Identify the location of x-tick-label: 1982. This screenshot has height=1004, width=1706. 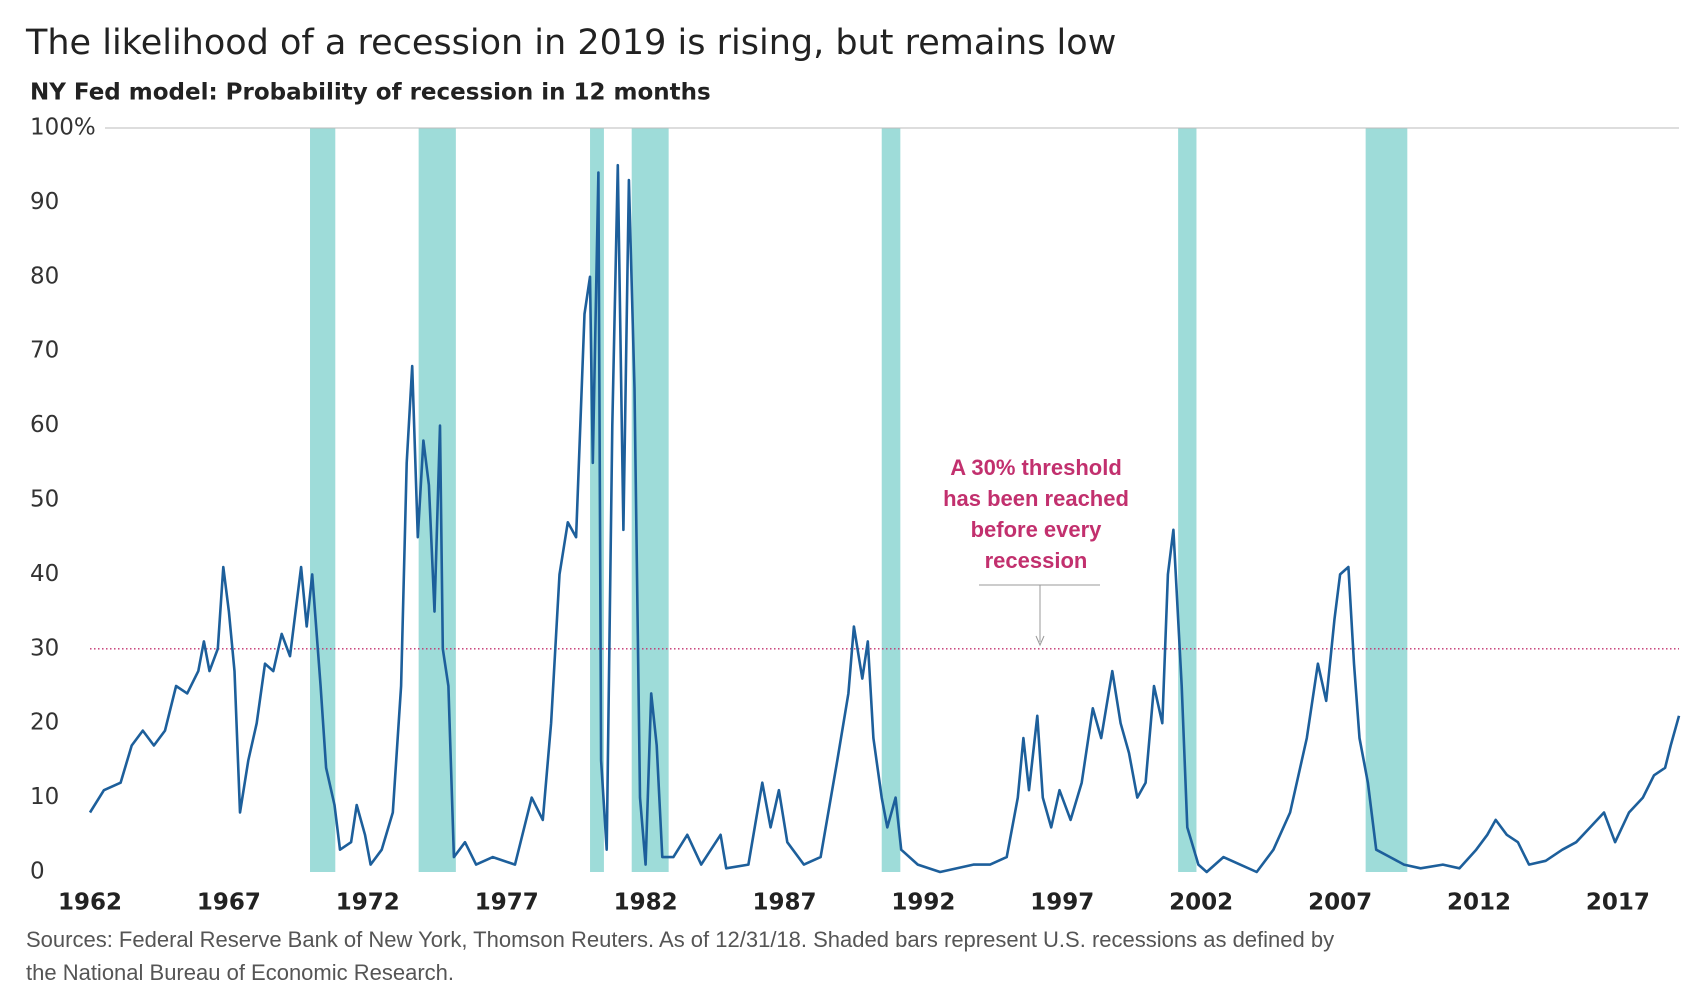
(646, 903).